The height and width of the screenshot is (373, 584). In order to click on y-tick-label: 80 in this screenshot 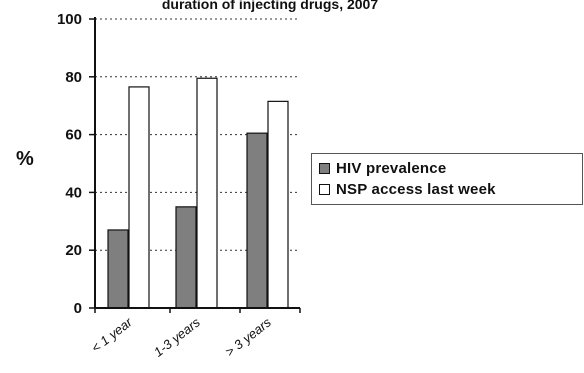, I will do `click(73, 77)`.